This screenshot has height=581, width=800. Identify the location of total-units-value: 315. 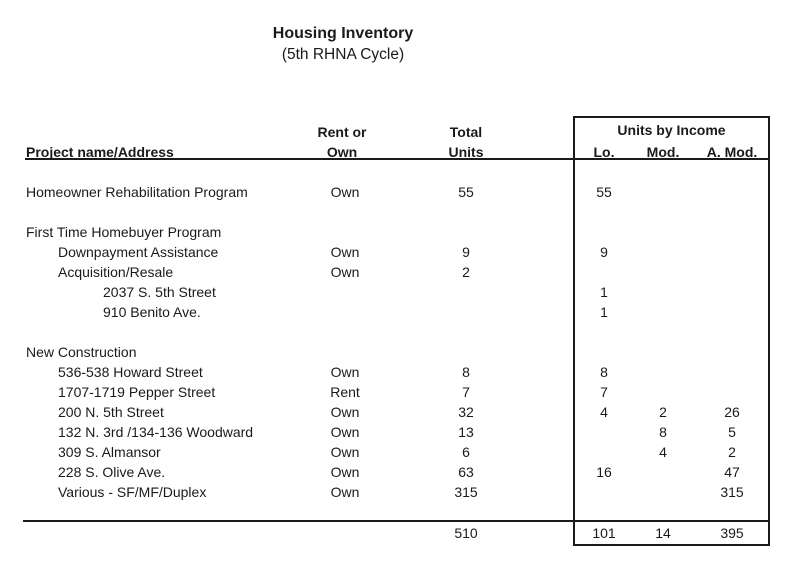
(466, 492).